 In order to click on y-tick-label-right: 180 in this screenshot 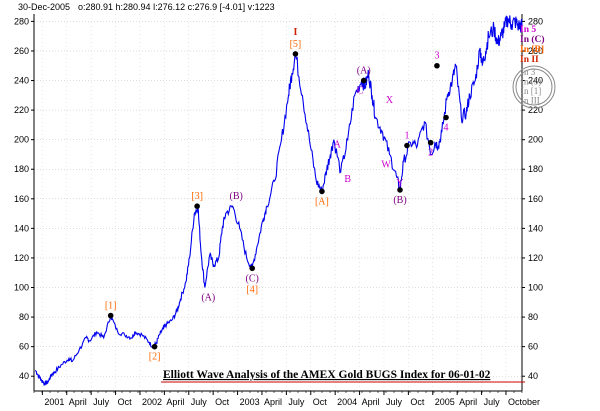, I will do `click(535, 169)`.